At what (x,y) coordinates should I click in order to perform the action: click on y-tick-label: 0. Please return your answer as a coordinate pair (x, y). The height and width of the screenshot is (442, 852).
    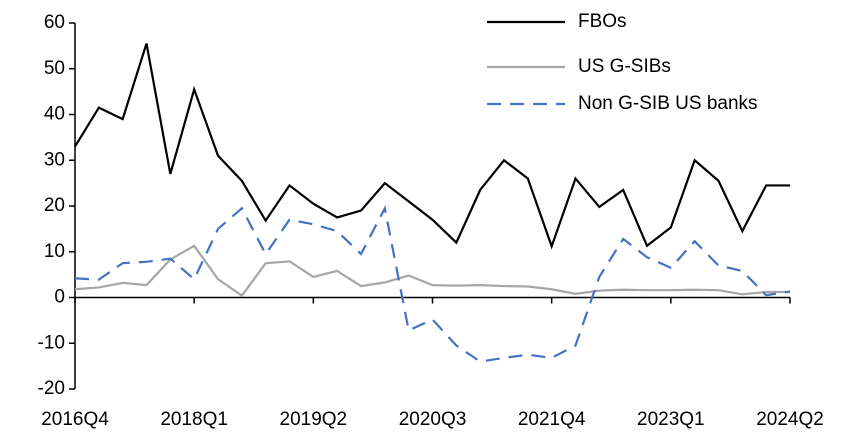
    Looking at the image, I should click on (59, 297).